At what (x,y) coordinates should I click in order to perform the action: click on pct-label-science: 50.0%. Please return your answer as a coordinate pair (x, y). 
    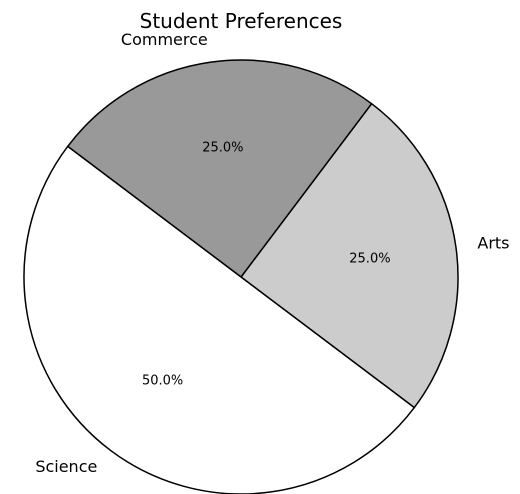
    Looking at the image, I should click on (162, 380).